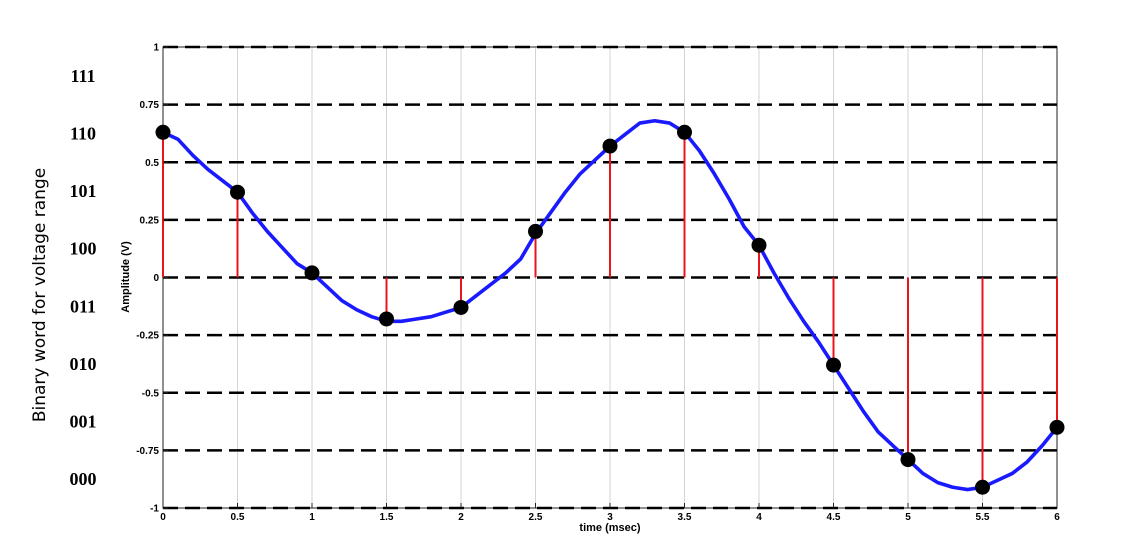 The image size is (1136, 552). I want to click on binary-code-label: 100, so click(83, 249).